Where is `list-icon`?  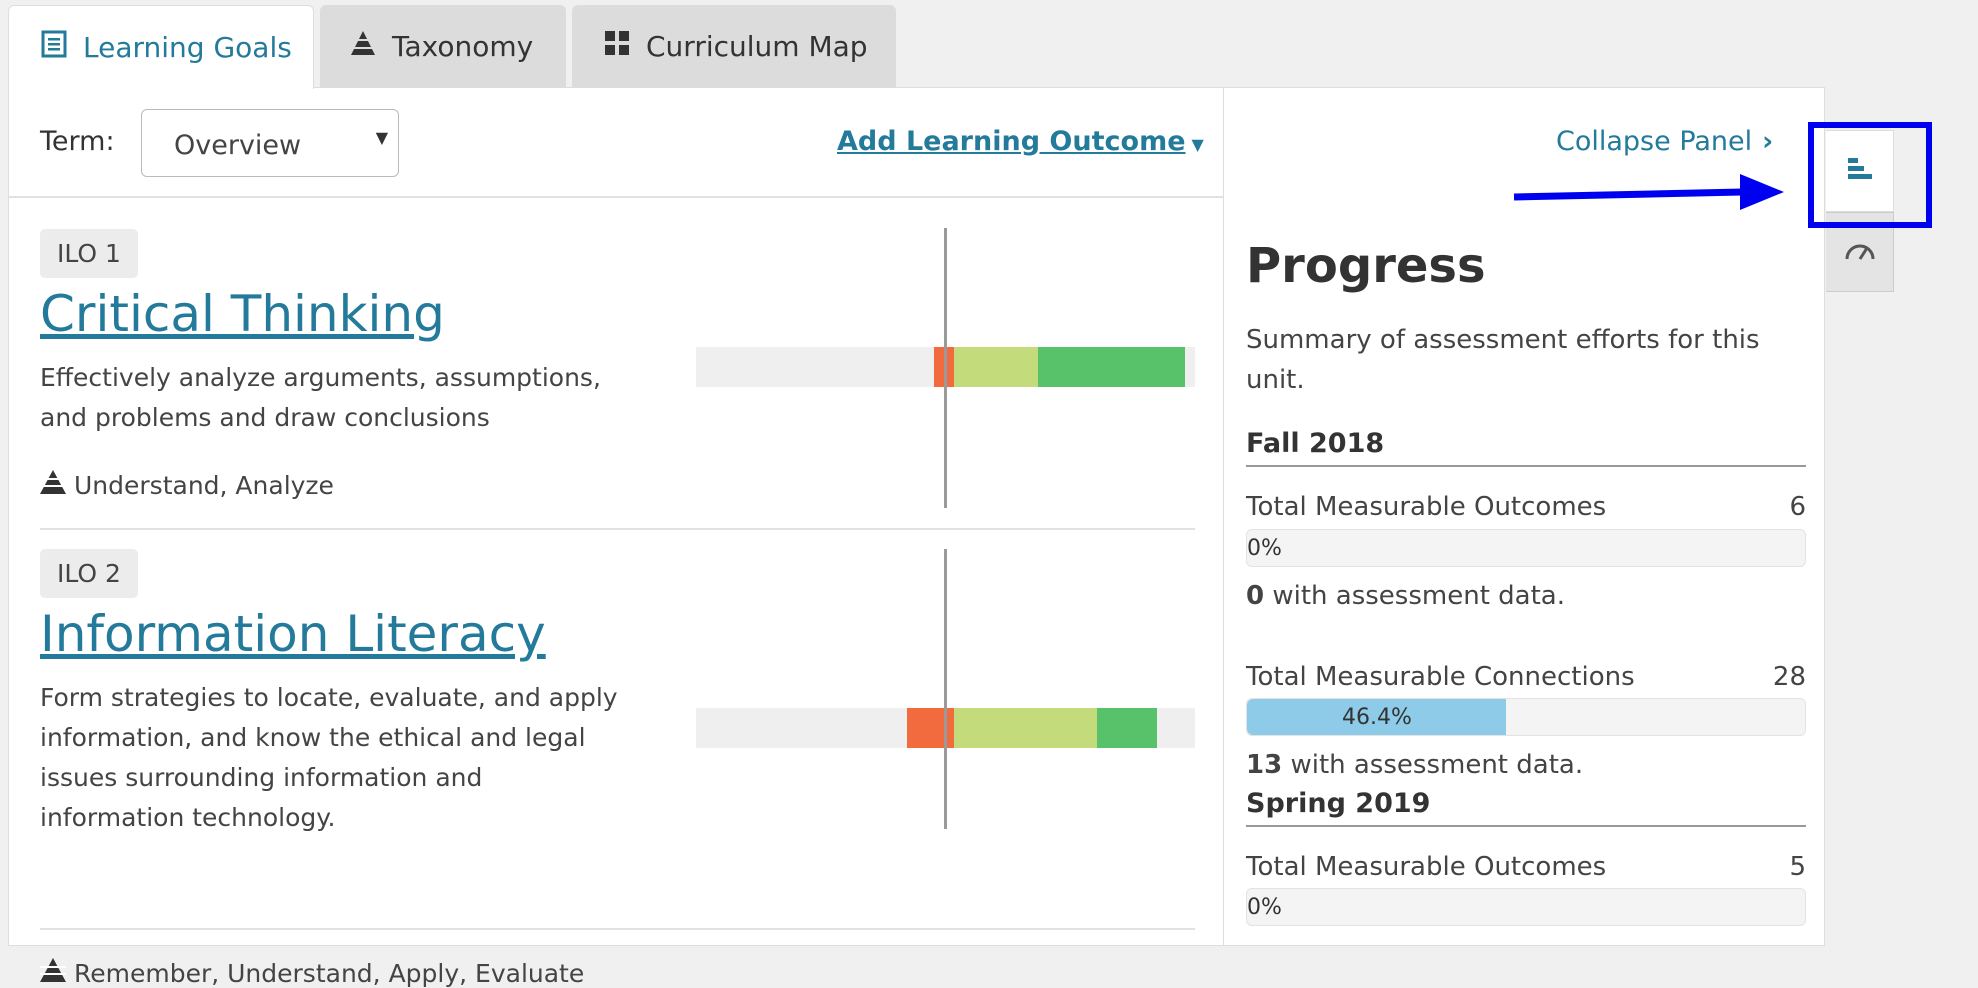 list-icon is located at coordinates (54, 47).